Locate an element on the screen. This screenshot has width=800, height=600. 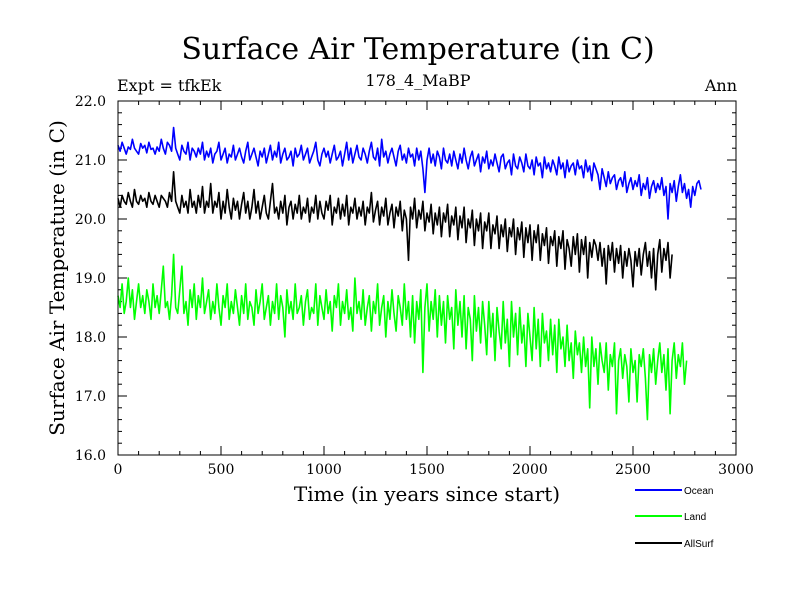
x-tick-label: 3000 is located at coordinates (736, 470).